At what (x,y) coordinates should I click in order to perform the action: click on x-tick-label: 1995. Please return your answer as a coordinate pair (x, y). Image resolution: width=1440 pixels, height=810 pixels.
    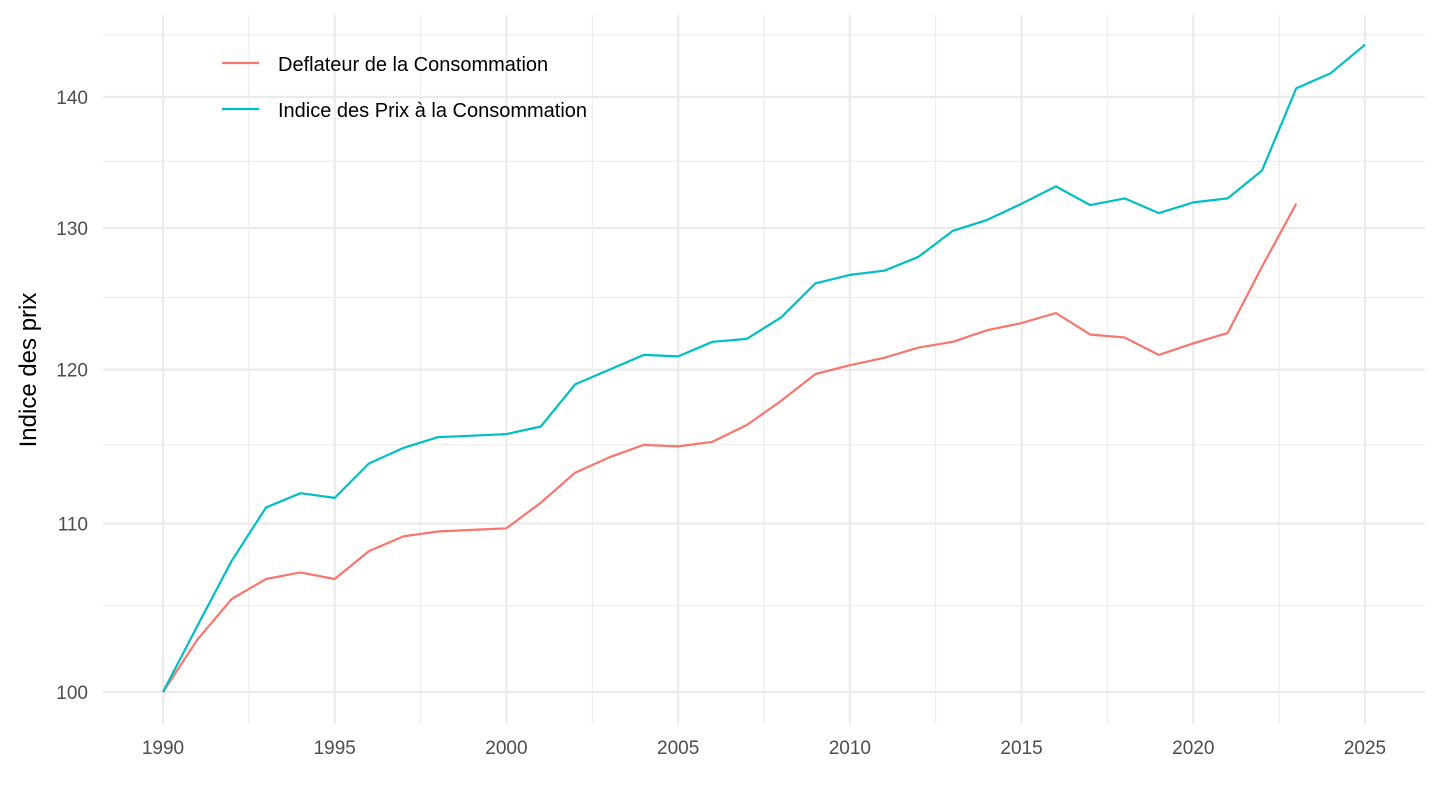
    Looking at the image, I should click on (335, 748).